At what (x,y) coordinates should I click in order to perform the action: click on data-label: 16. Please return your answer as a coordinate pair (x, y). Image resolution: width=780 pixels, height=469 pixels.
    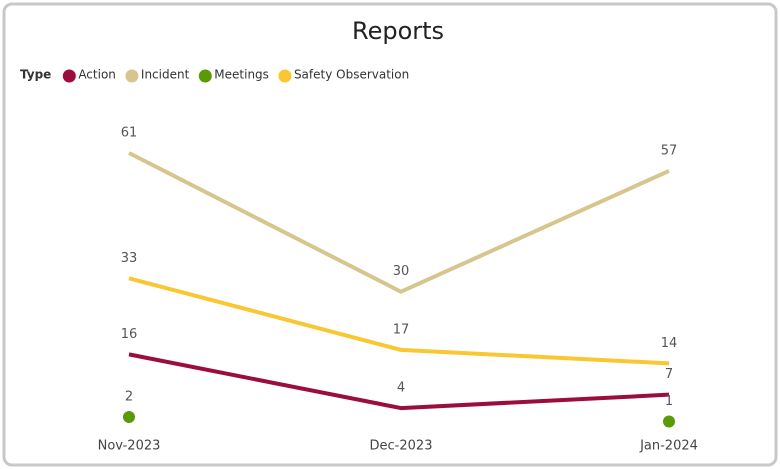
    Looking at the image, I should click on (129, 334).